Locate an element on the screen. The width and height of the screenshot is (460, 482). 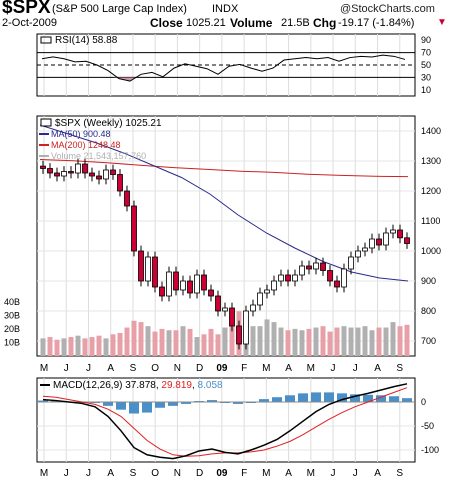
legend-entry: MA(50) 900.48 is located at coordinates (81, 134).